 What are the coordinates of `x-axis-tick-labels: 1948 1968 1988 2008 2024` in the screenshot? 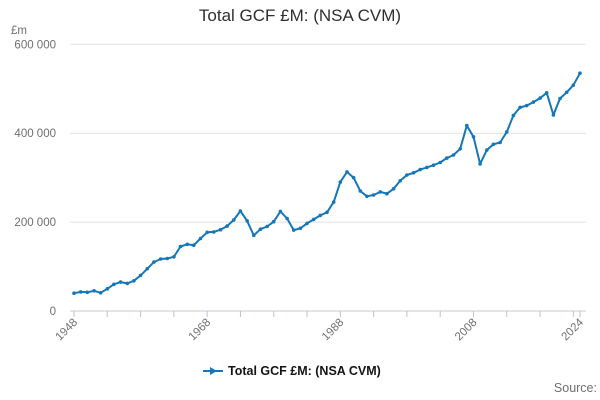 It's located at (320, 329).